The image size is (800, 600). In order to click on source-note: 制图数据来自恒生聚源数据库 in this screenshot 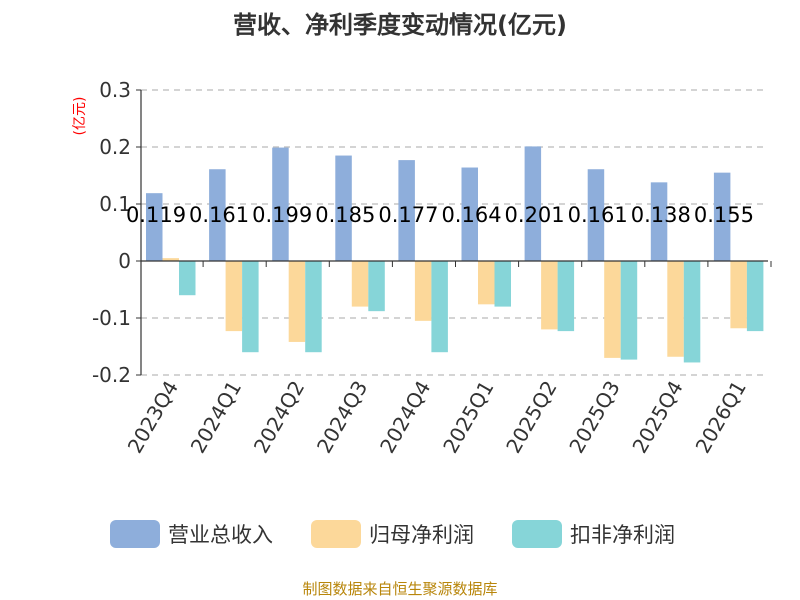, I will do `click(399, 589)`.